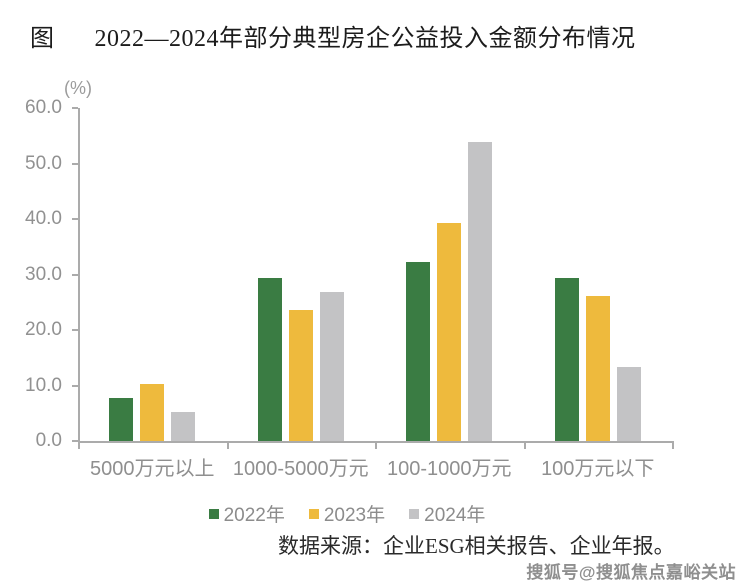  I want to click on figure-title: 图 2022—2024年部分典型房企公益投入金额分布情况, so click(333, 35).